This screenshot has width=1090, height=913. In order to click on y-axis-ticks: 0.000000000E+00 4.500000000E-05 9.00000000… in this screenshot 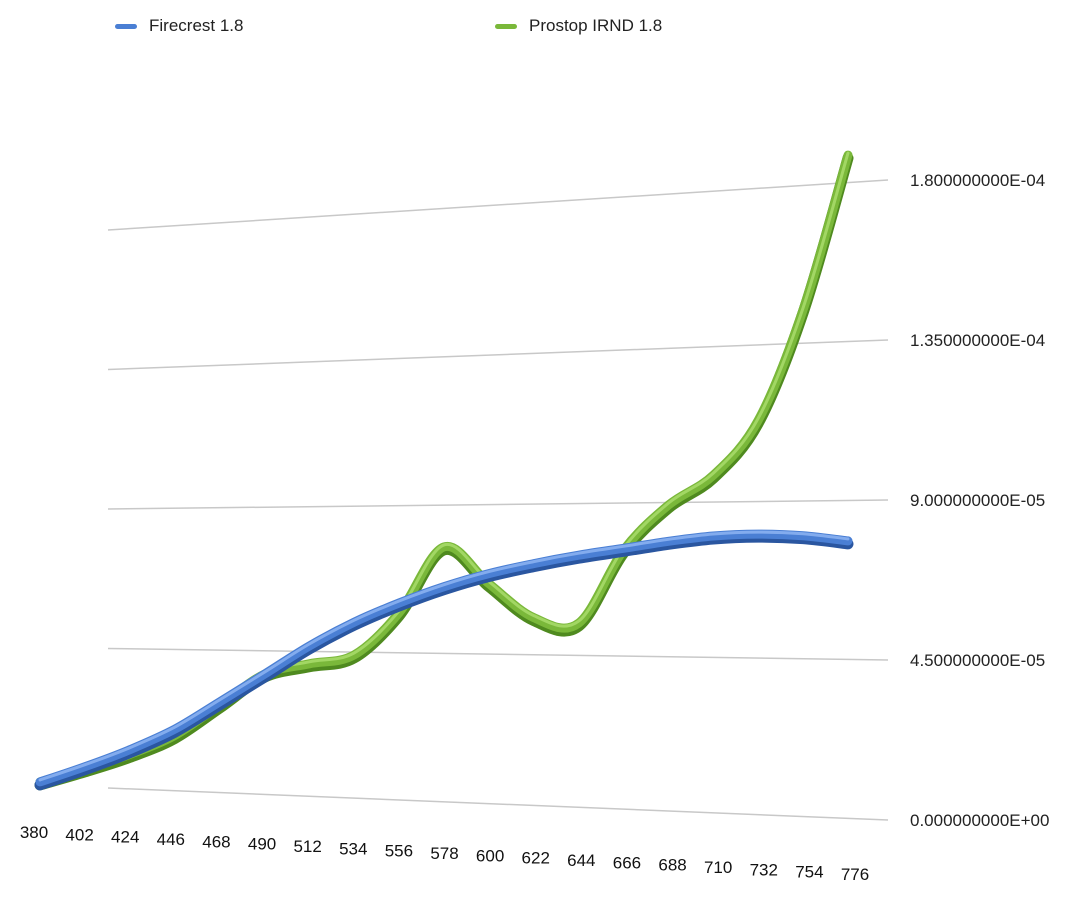, I will do `click(979, 500)`.